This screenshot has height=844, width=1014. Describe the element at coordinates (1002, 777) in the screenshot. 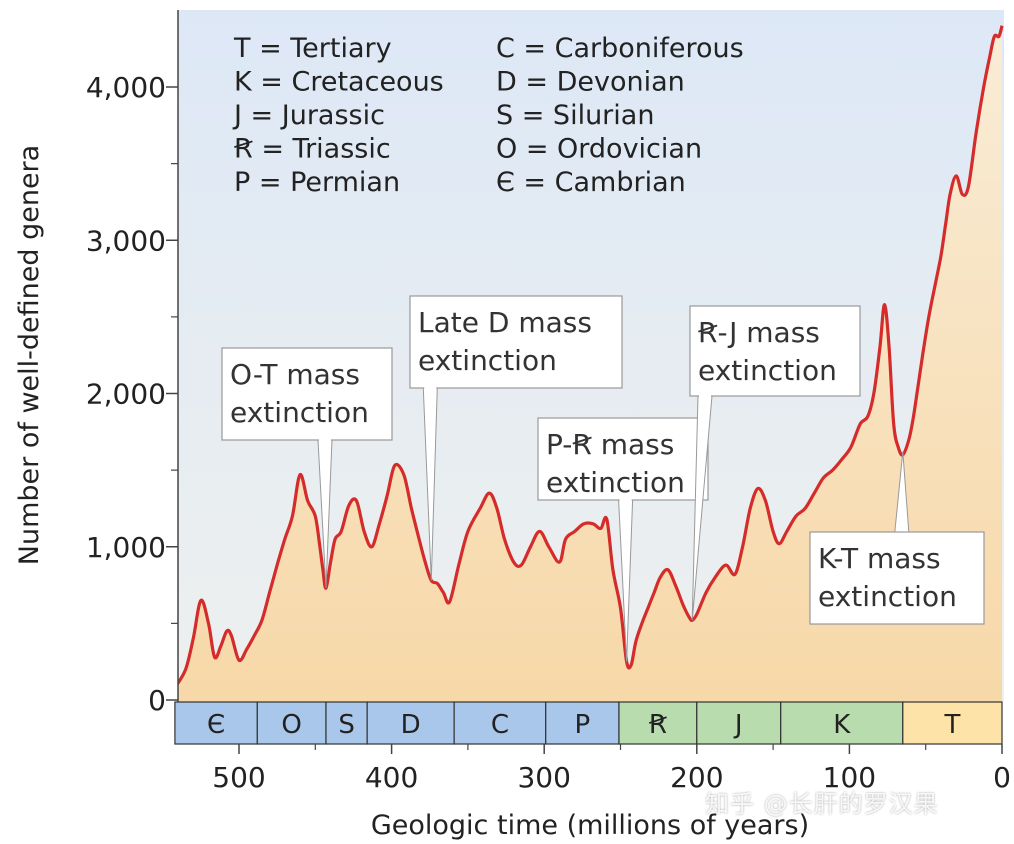

I see `x-tick-label: 0` at that location.